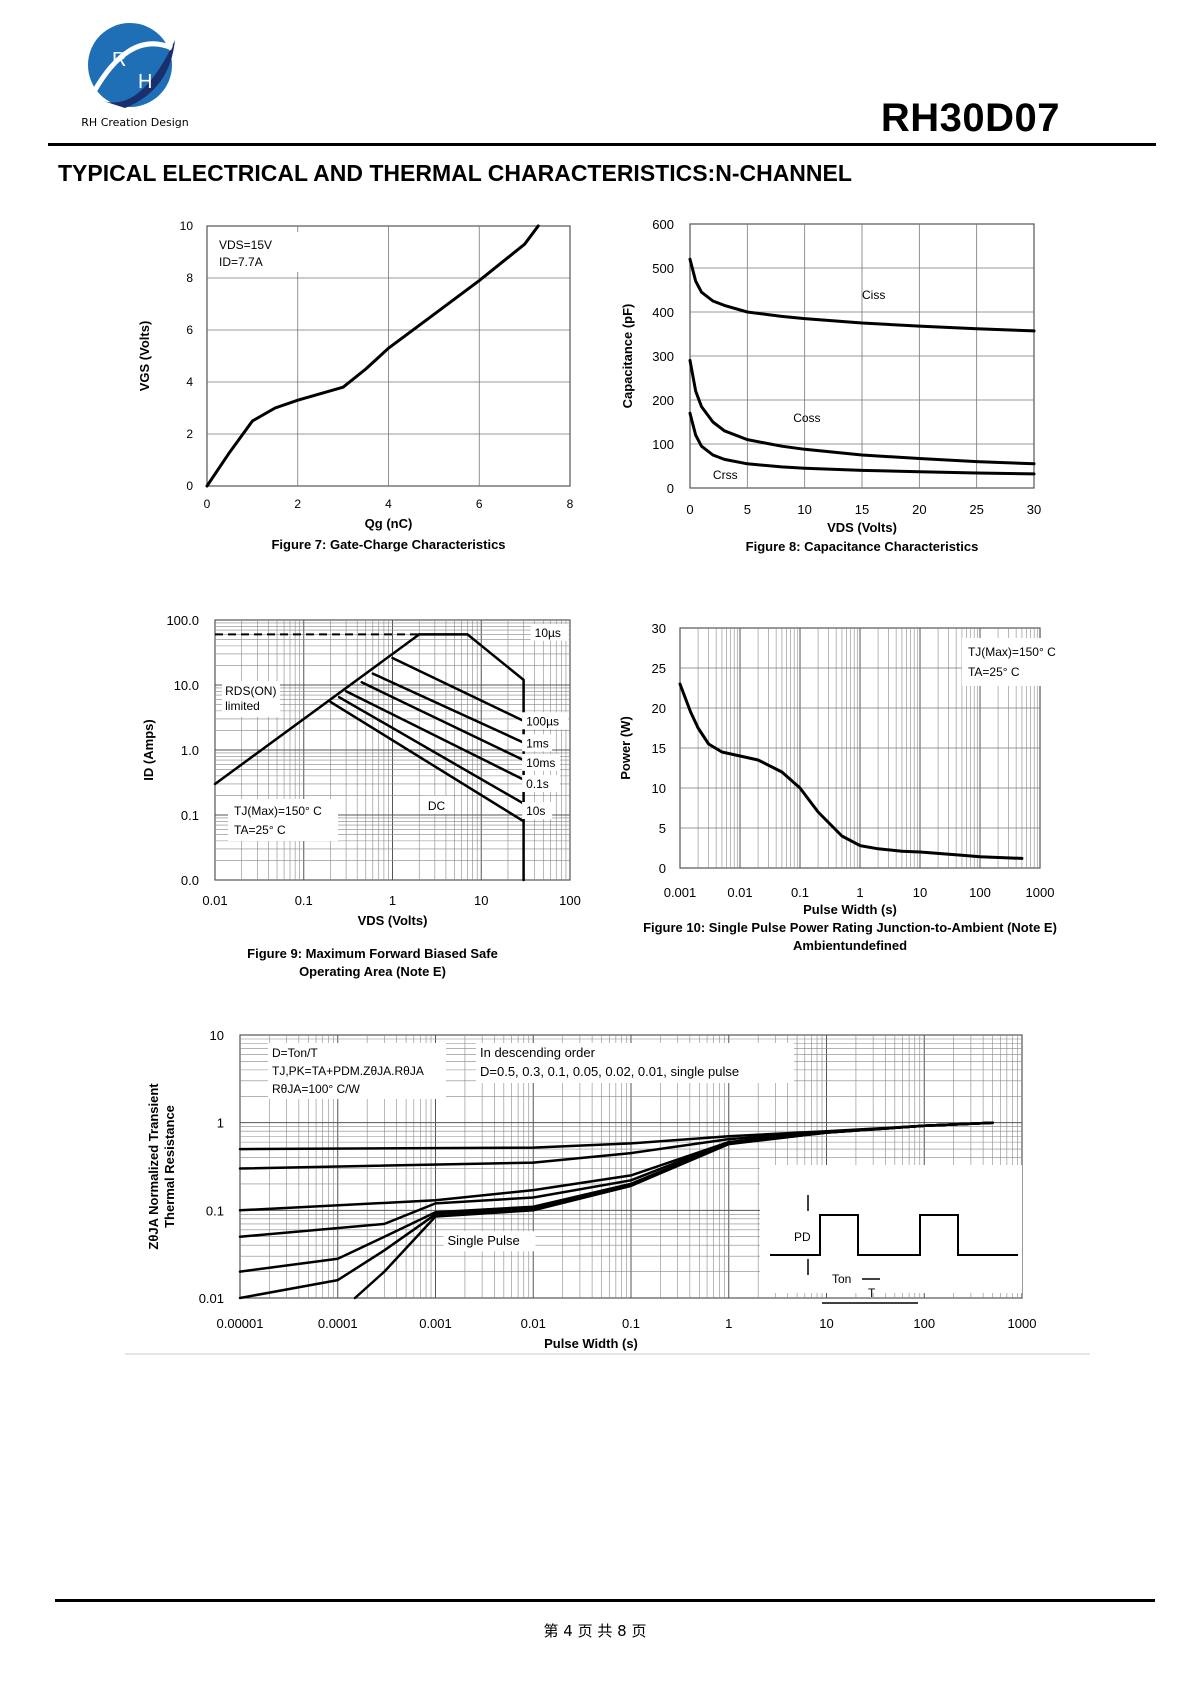 Image resolution: width=1190 pixels, height=1684 pixels. Describe the element at coordinates (850, 909) in the screenshot. I see `fig10-xlabel: Pulse Width (s)` at that location.